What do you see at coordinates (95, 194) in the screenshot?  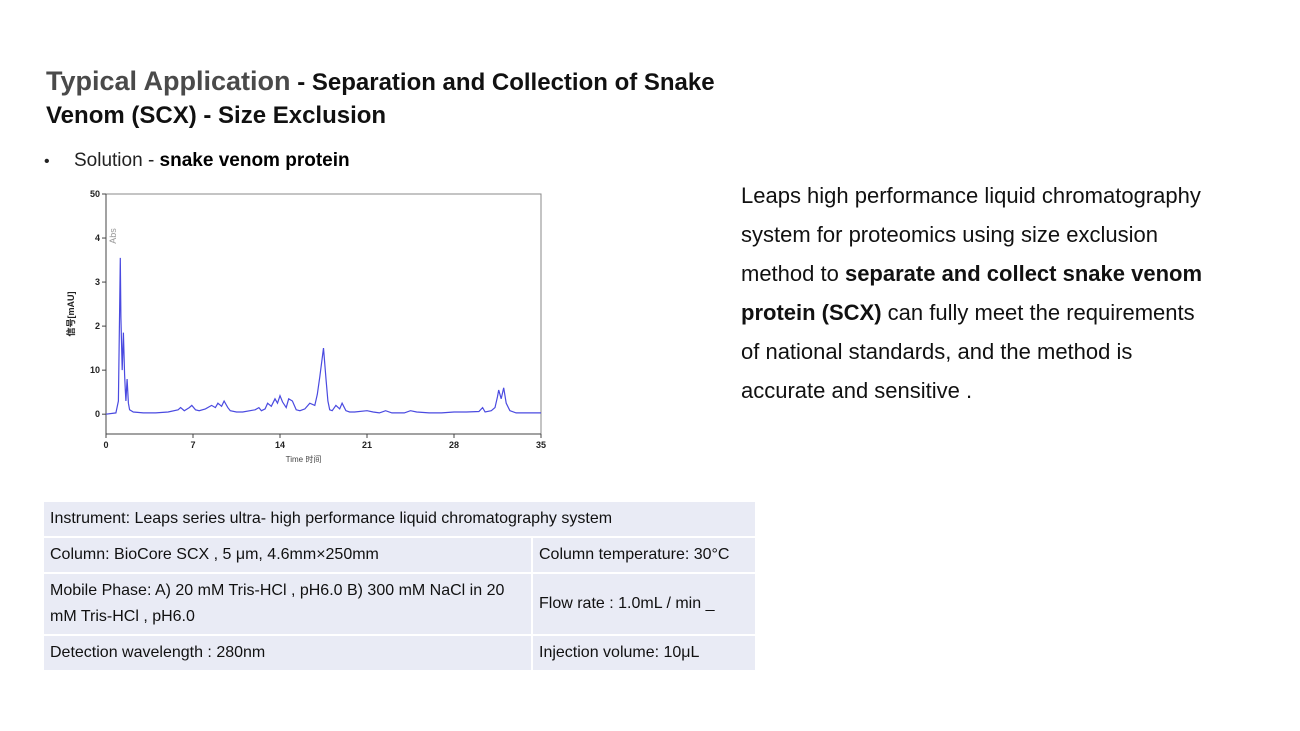 I see `y-tick-label: 50` at bounding box center [95, 194].